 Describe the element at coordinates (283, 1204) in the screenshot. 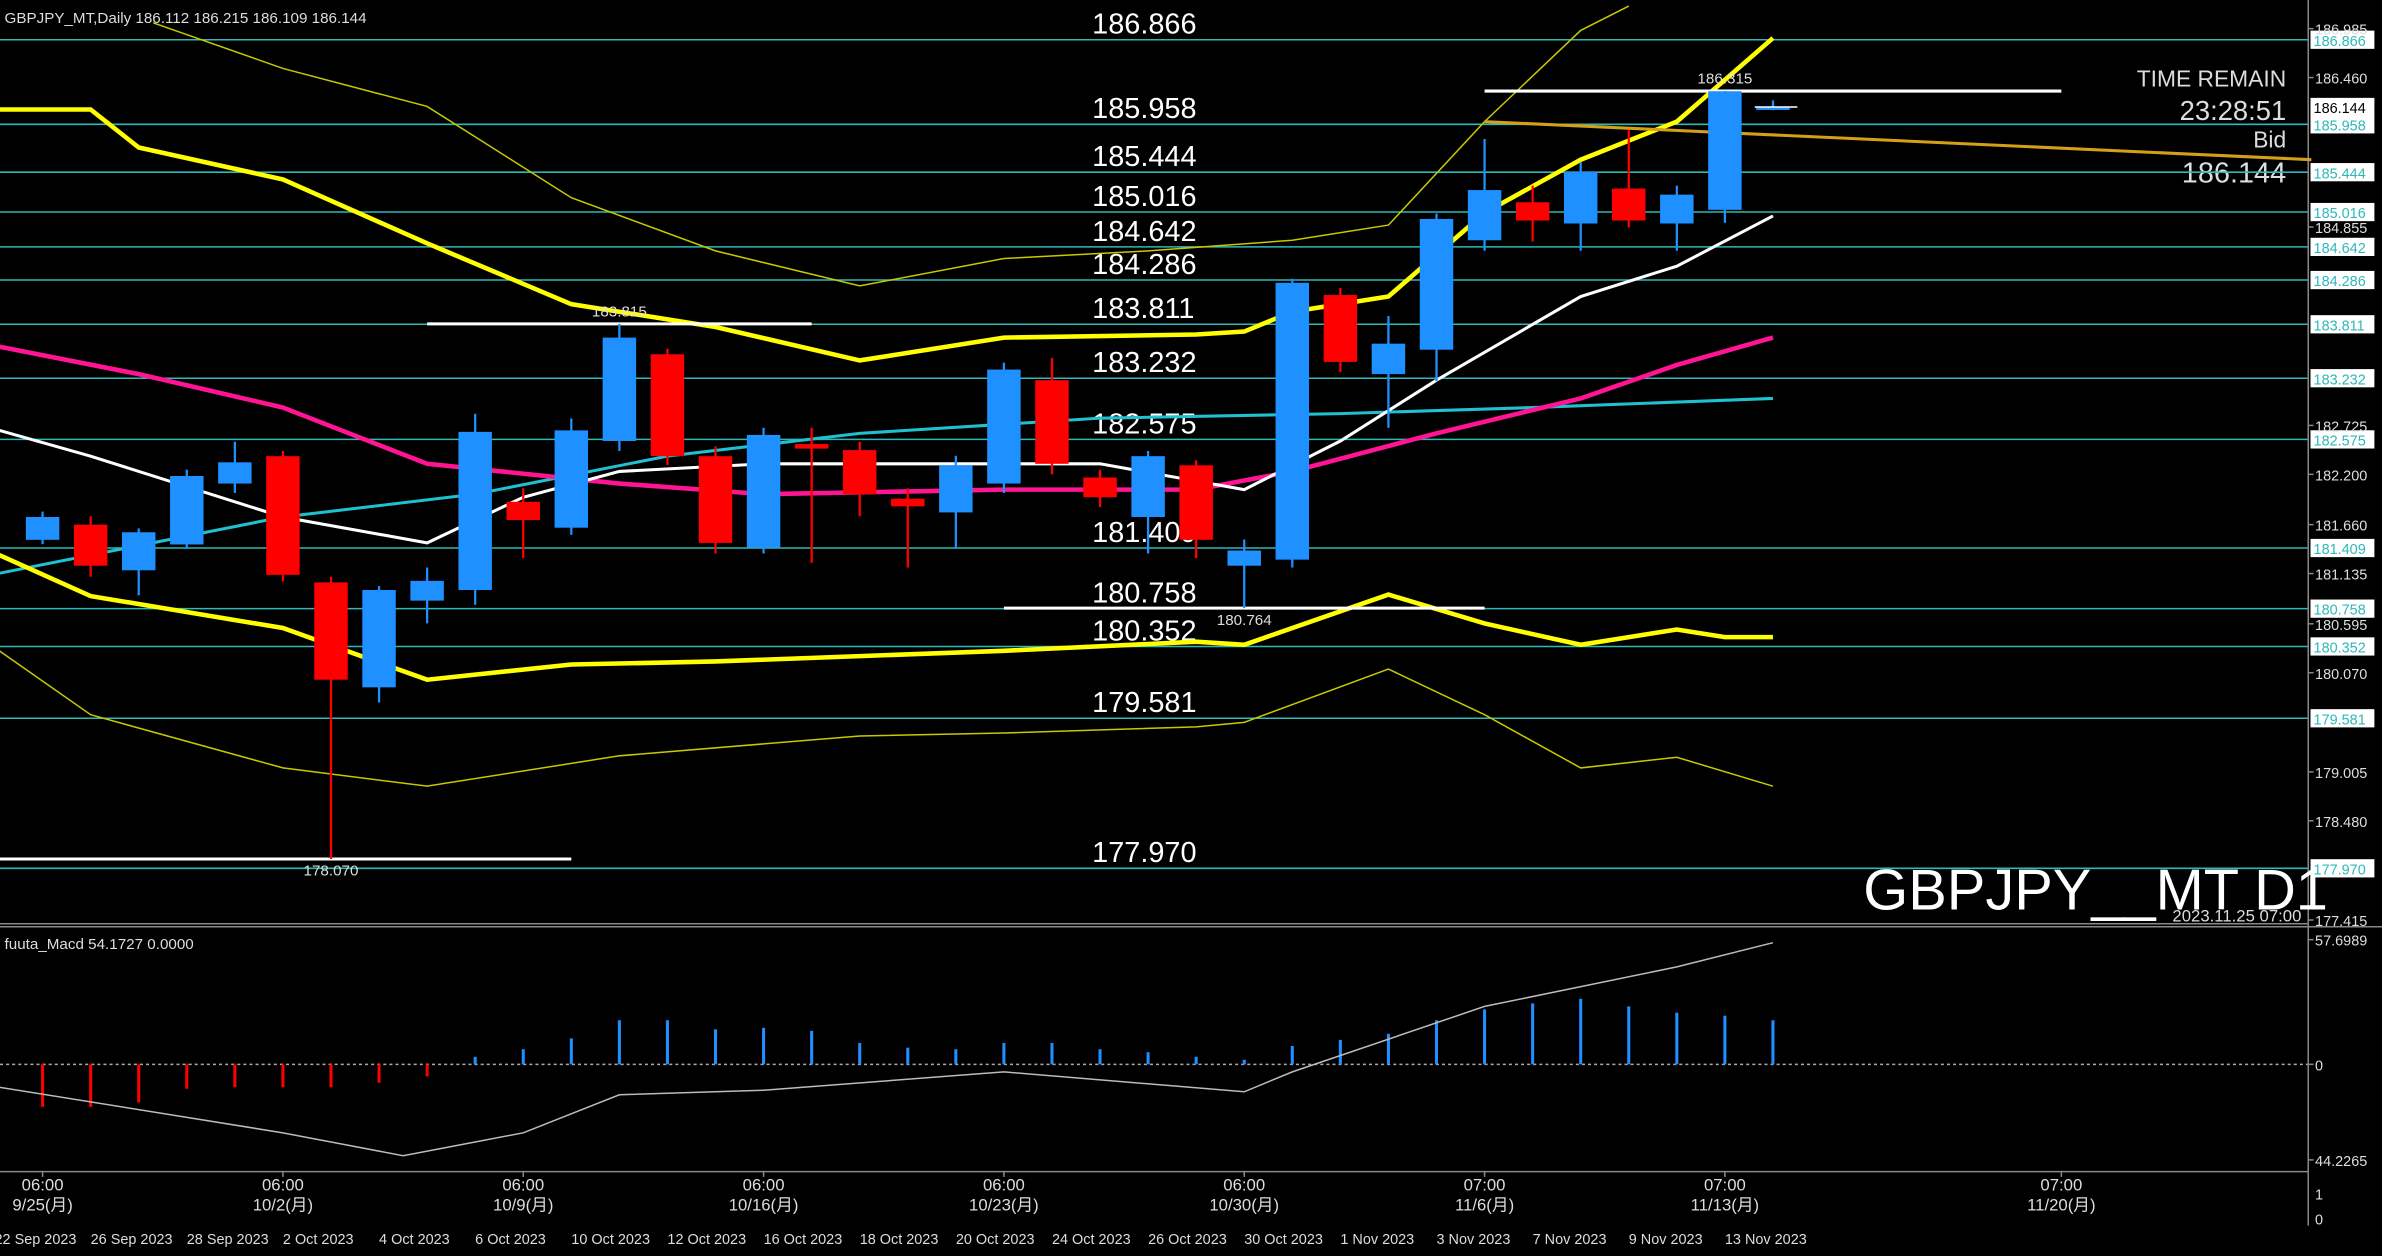

I see `date-label: 10/2(月)` at that location.